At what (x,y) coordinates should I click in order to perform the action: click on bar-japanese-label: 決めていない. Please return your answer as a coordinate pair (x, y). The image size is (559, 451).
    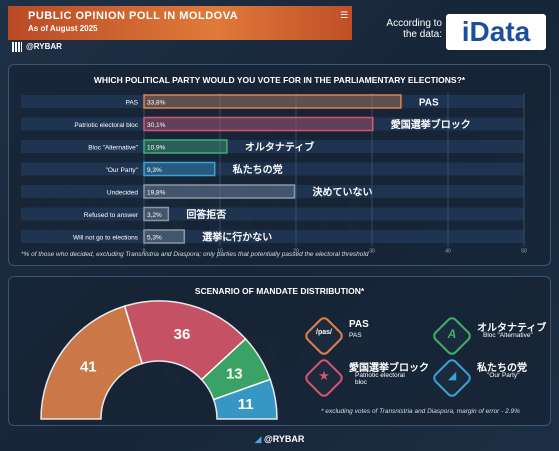
    Looking at the image, I should click on (342, 192).